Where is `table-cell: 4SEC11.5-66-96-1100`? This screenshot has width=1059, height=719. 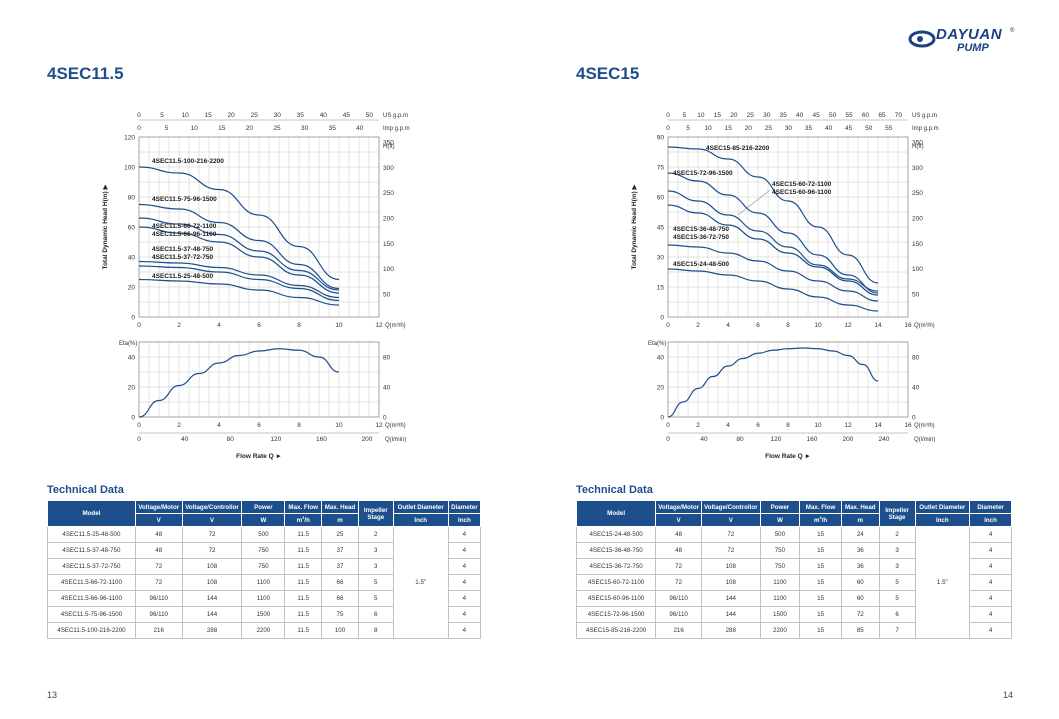
table-cell: 4SEC11.5-66-96-1100 is located at coordinates (91, 598).